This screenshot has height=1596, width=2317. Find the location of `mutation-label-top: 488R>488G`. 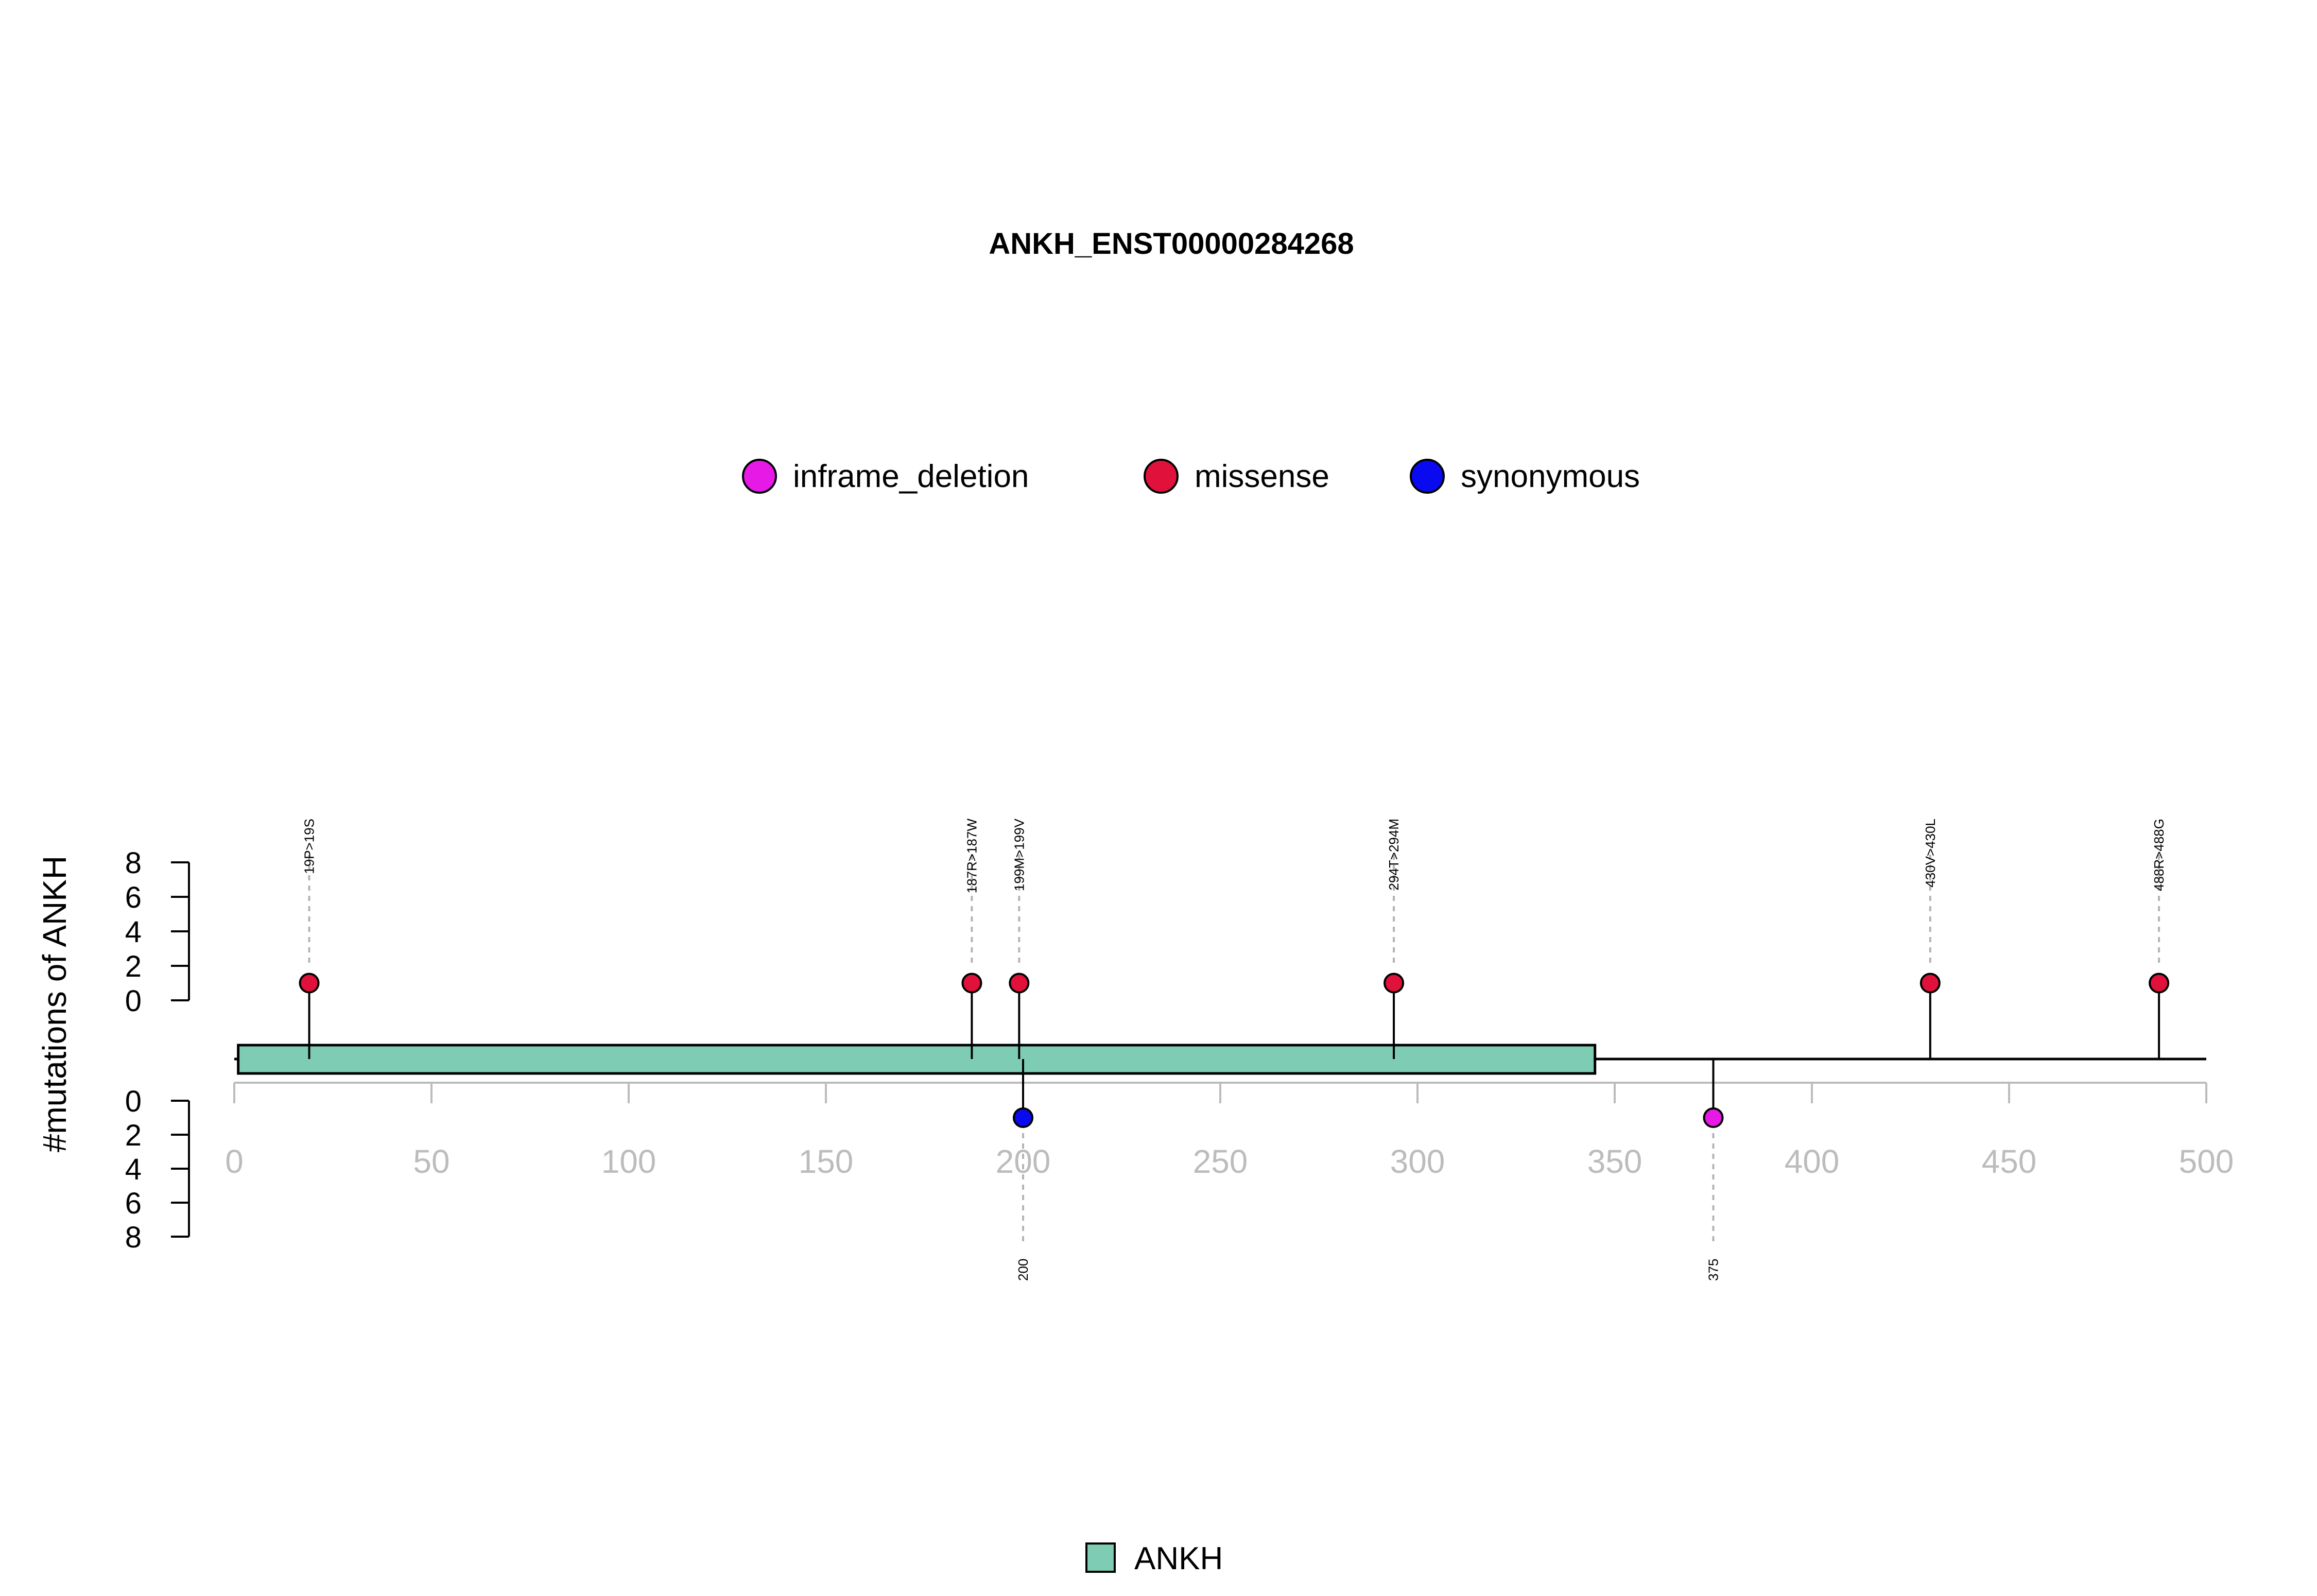

mutation-label-top: 488R>488G is located at coordinates (2159, 855).